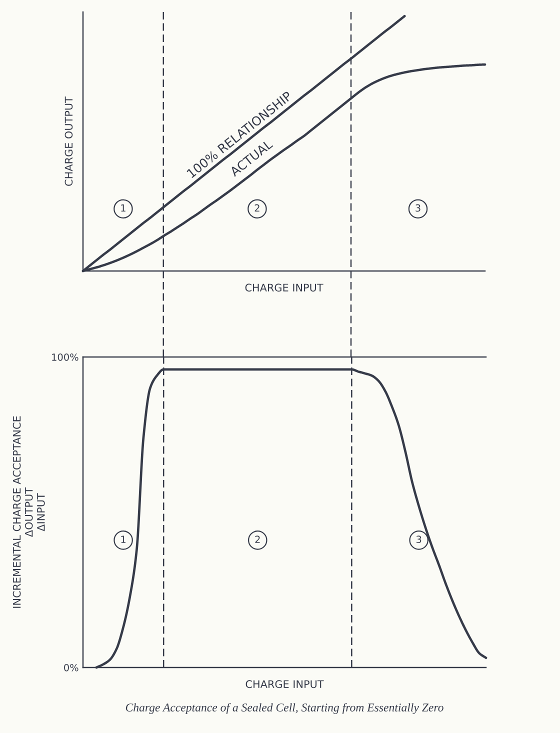 Image resolution: width=560 pixels, height=733 pixels. What do you see at coordinates (68, 141) in the screenshot?
I see `y-axis-title: CHARGE OUTPUT` at bounding box center [68, 141].